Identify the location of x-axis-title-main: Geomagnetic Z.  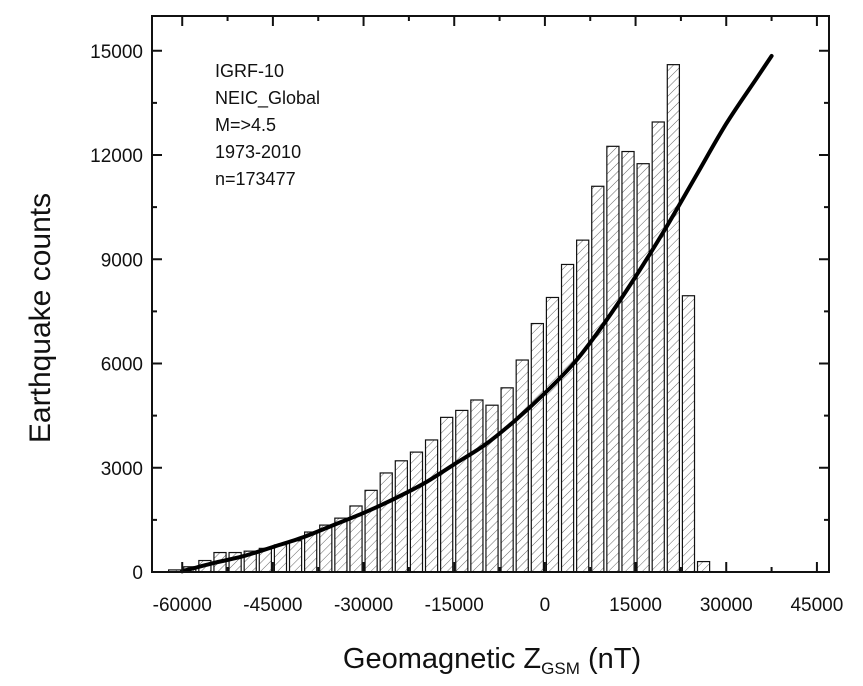
(442, 659).